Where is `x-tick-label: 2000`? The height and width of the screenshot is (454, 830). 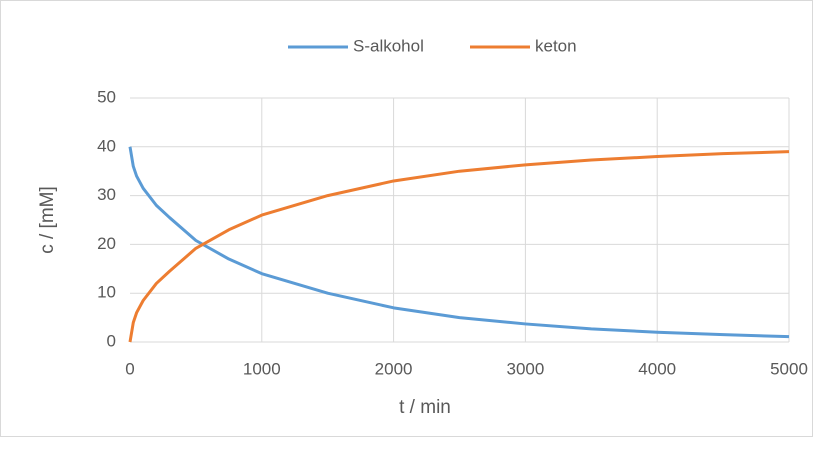 x-tick-label: 2000 is located at coordinates (394, 368).